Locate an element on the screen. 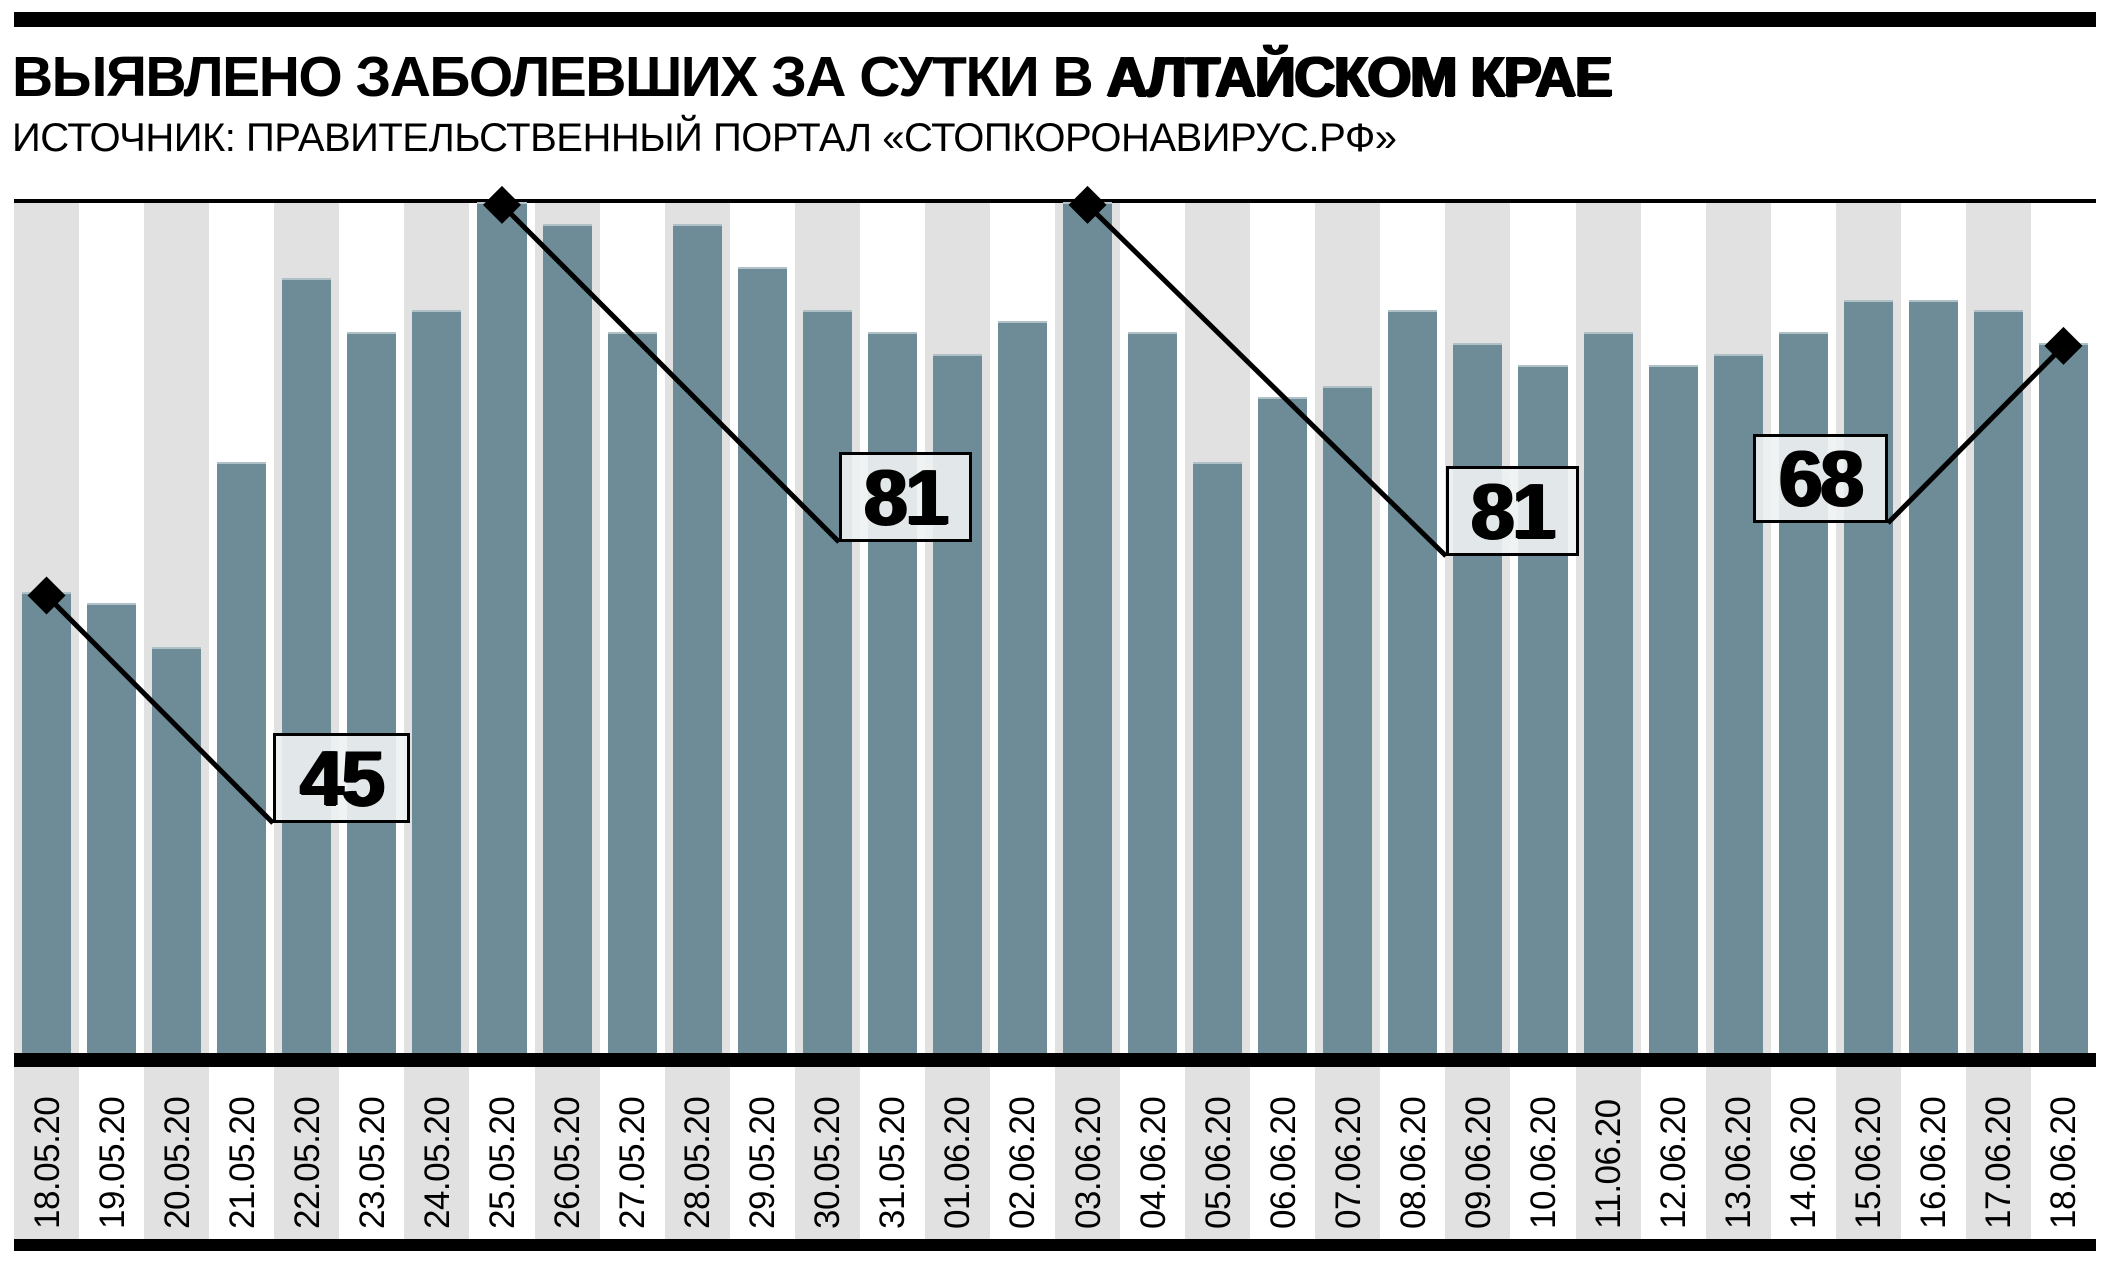 Image resolution: width=2110 pixels, height=1276 pixels. bar-30.05.20 is located at coordinates (827, 686).